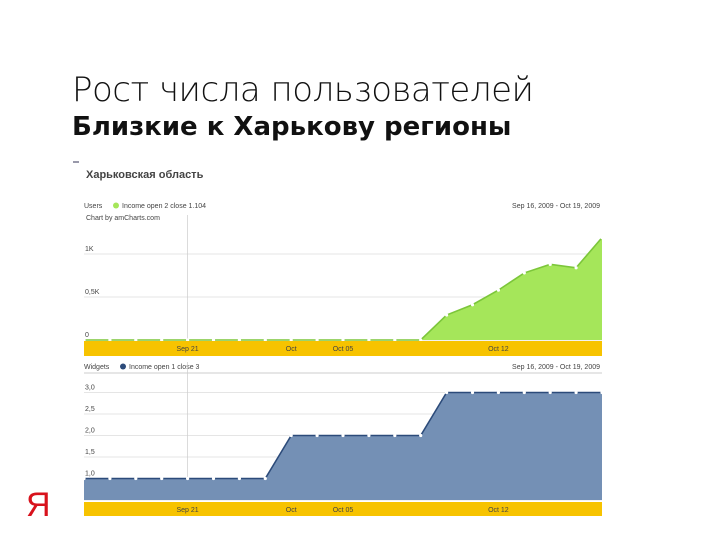 Image resolution: width=720 pixels, height=540 pixels. I want to click on y-tick-label: 2,0, so click(90, 431).